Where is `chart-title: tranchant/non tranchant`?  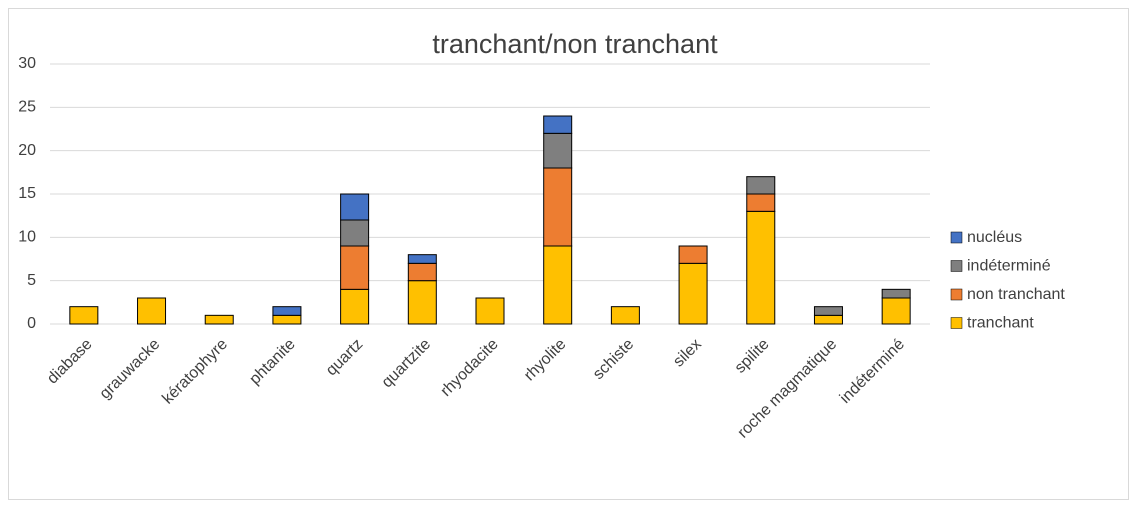 chart-title: tranchant/non tranchant is located at coordinates (575, 44).